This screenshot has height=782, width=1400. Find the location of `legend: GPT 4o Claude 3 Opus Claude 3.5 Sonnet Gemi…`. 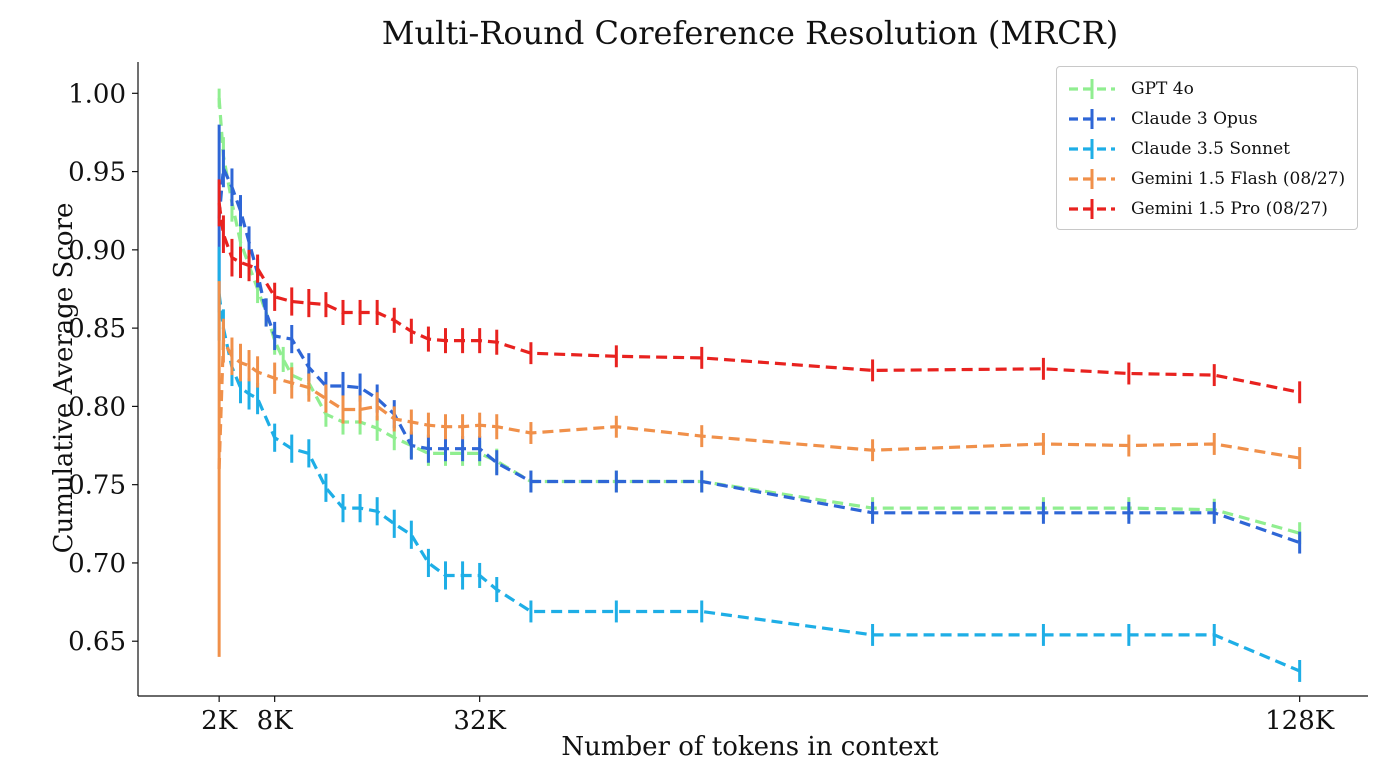

legend: GPT 4o Claude 3 Opus Claude 3.5 Sonnet Gemi… is located at coordinates (1207, 148).